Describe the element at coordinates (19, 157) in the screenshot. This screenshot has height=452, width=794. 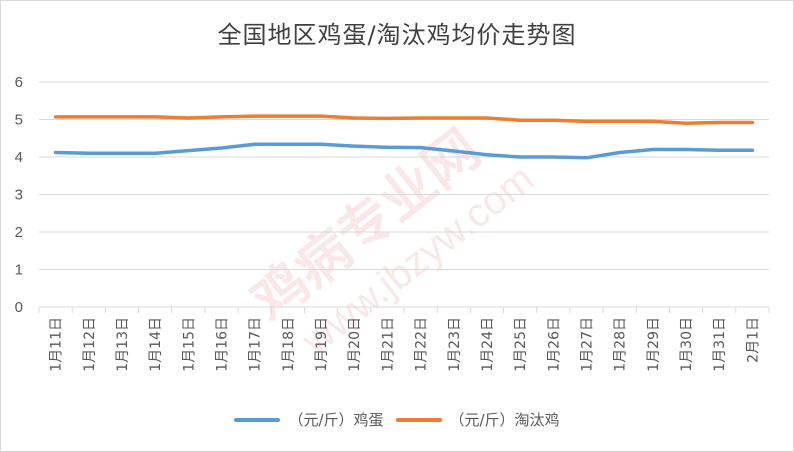
I see `y-tick-label: 4` at that location.